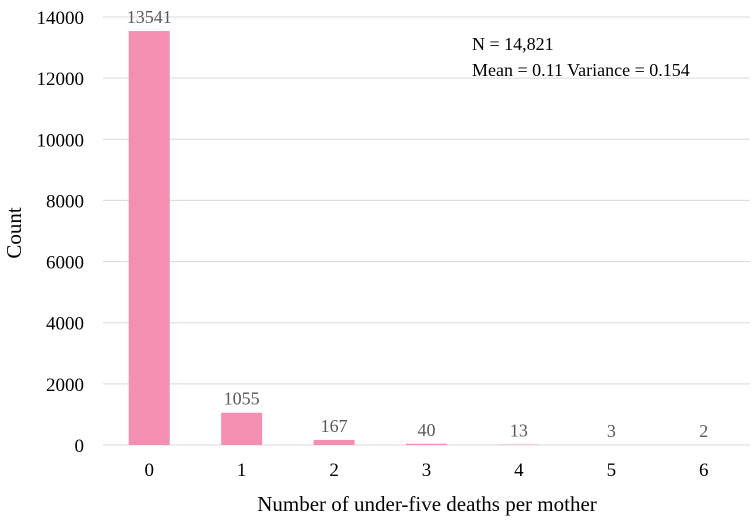  I want to click on data-label: 13, so click(519, 431).